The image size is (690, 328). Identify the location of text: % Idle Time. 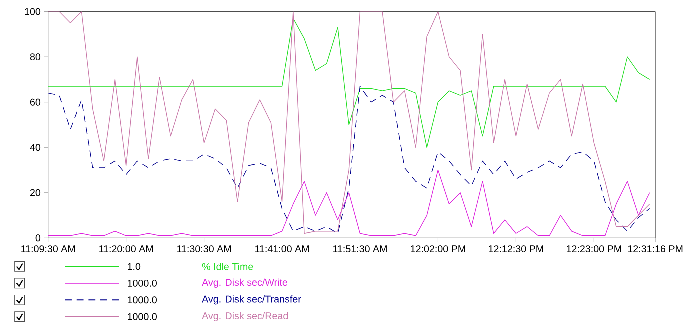
(228, 266).